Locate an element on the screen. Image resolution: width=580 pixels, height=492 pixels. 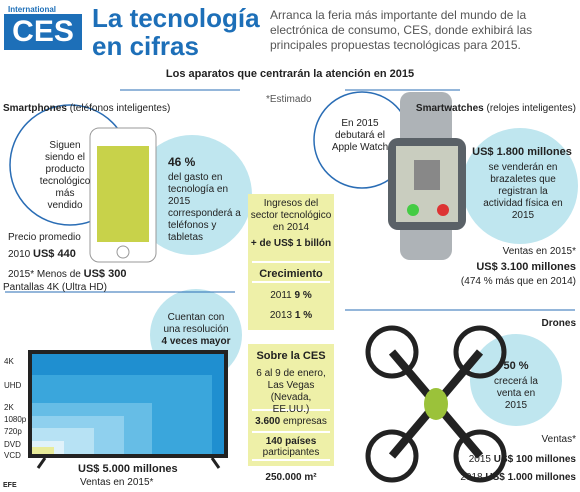
phone-button is located at coordinates (123, 252).